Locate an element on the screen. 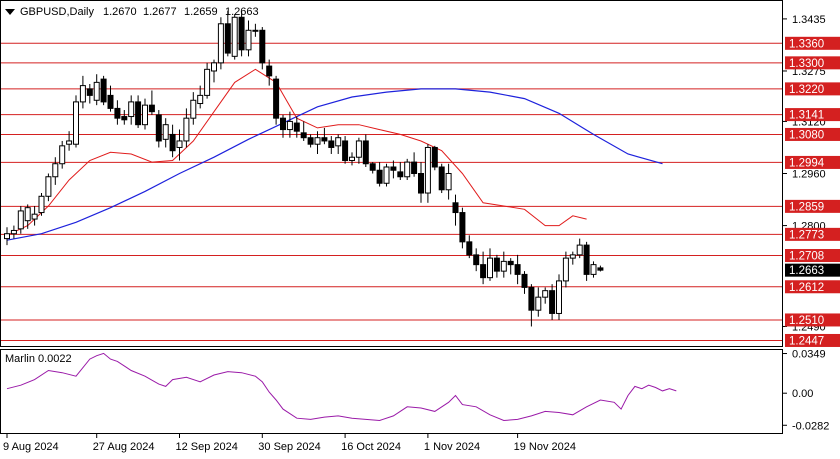  current-price-box is located at coordinates (812, 270).